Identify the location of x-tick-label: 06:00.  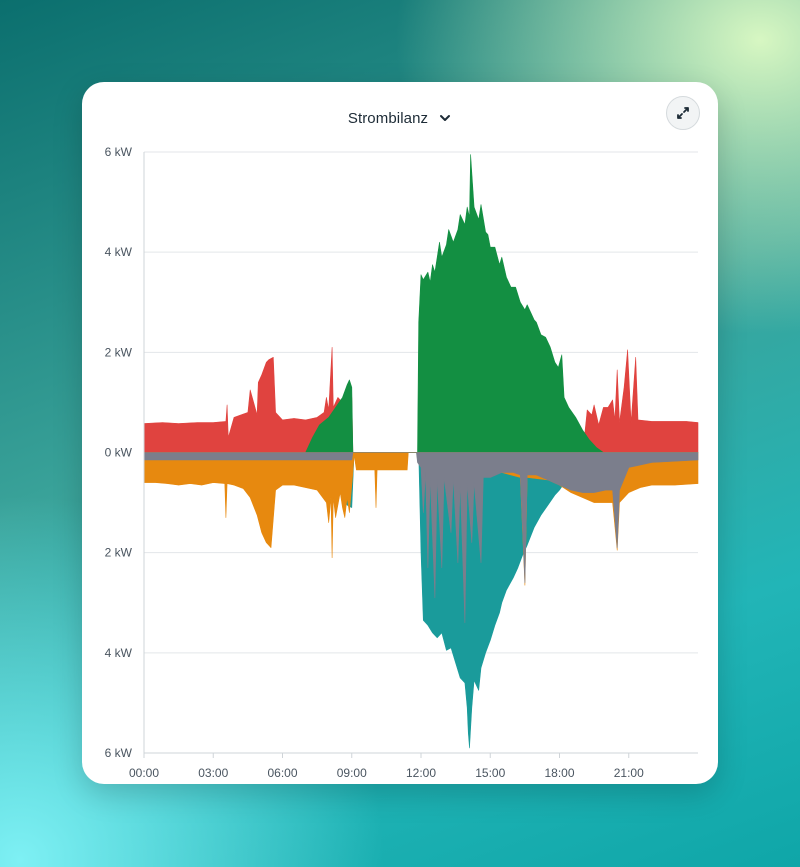
(282, 773).